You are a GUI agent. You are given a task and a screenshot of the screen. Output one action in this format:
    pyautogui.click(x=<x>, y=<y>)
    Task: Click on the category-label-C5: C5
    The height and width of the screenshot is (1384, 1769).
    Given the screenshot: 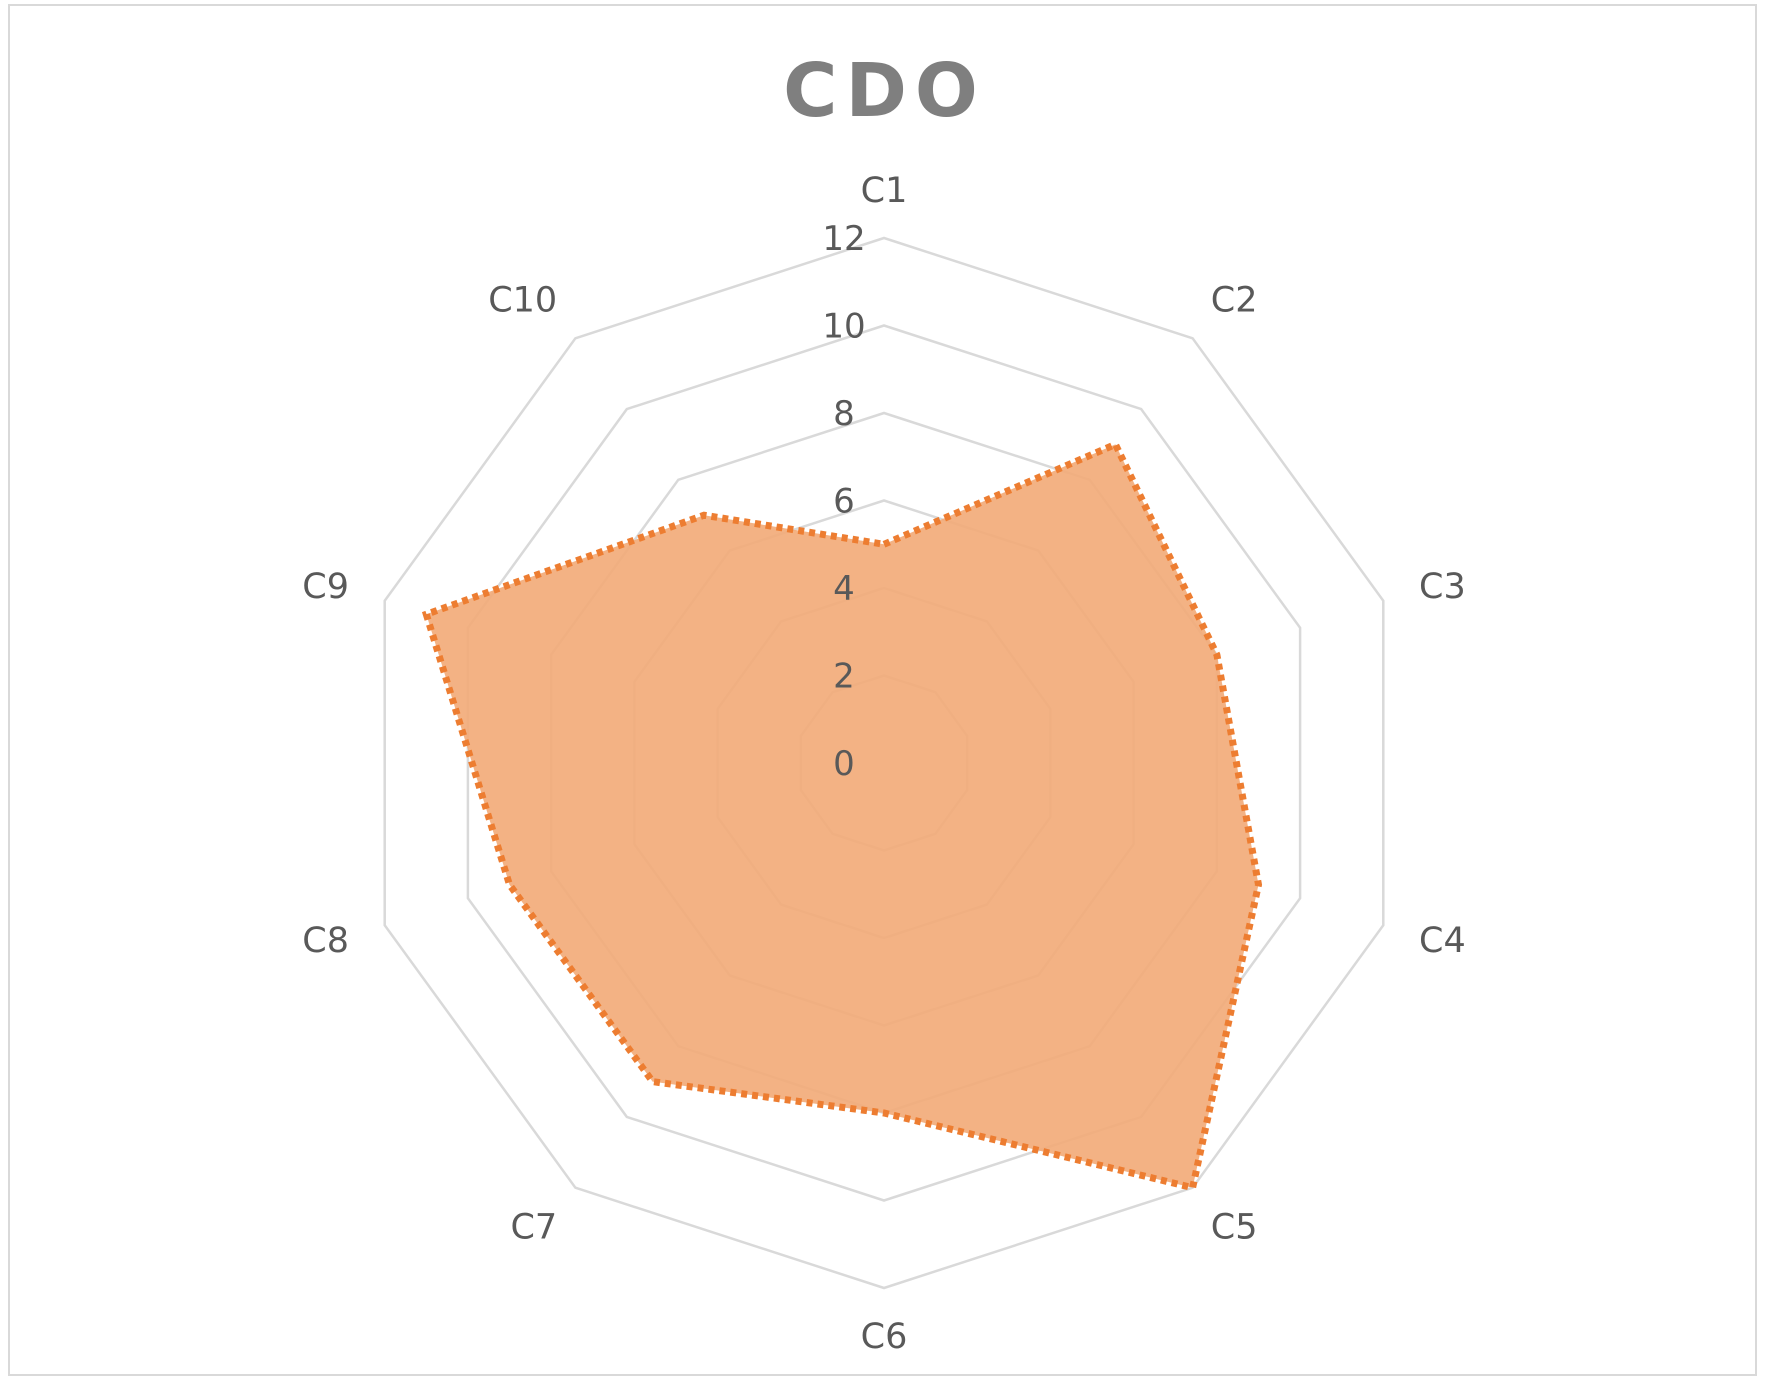 What is the action you would take?
    pyautogui.click(x=1234, y=1228)
    